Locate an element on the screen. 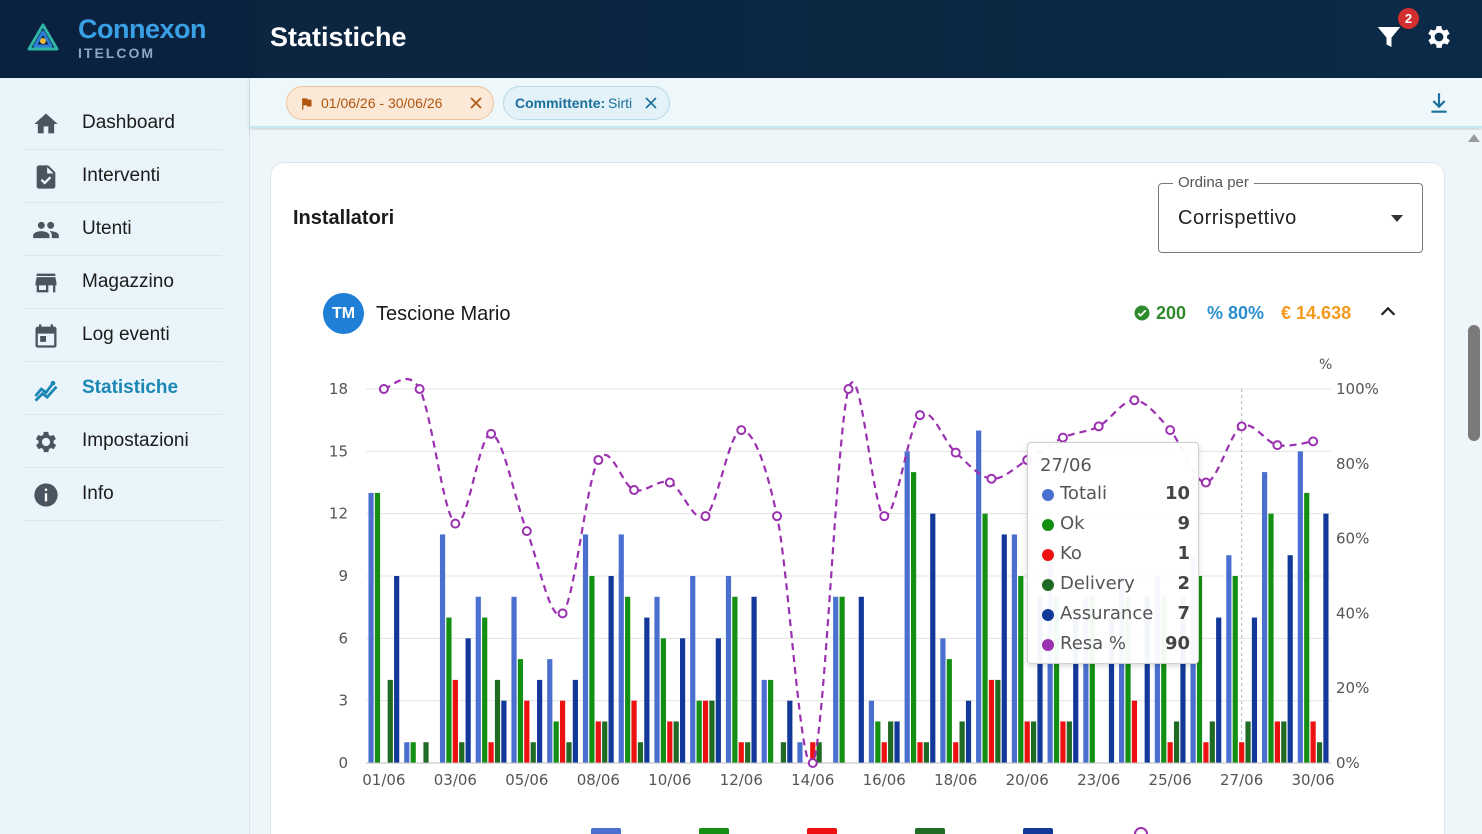 The width and height of the screenshot is (1482, 834). brand-name: Connexon is located at coordinates (142, 29).